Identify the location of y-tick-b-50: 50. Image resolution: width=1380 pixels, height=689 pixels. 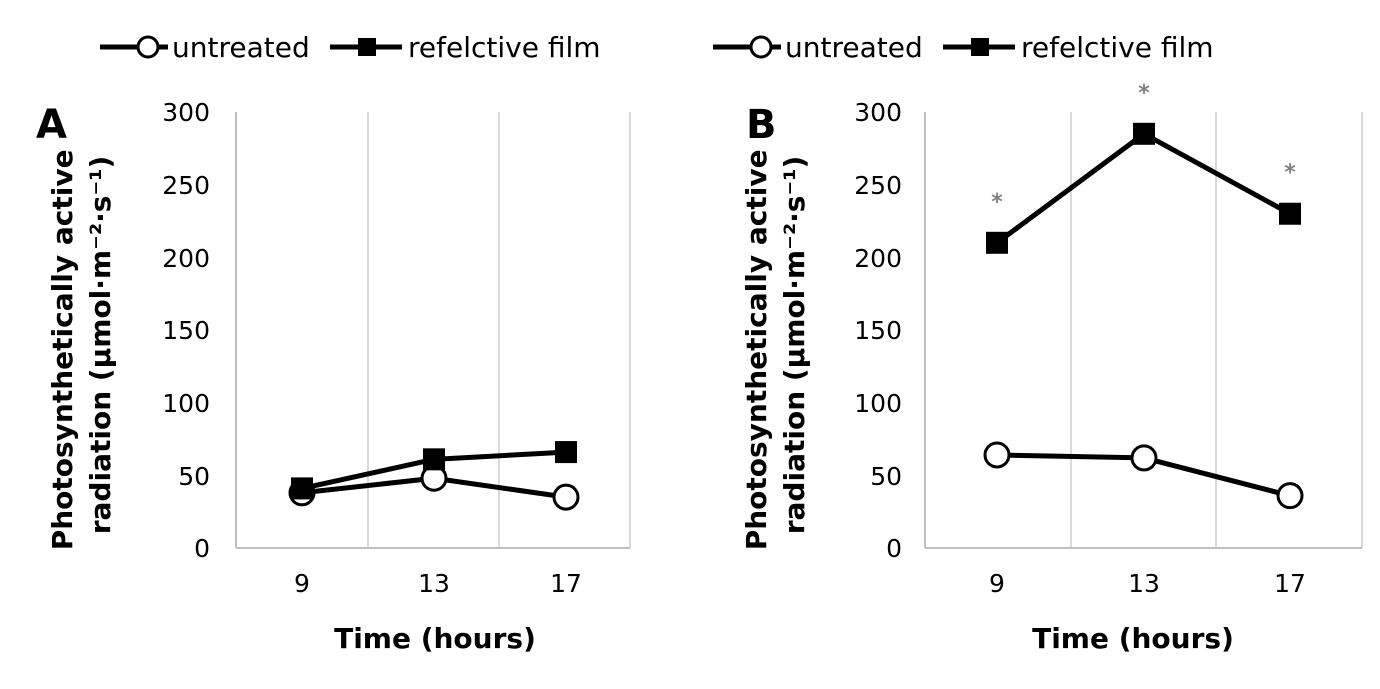
(886, 476).